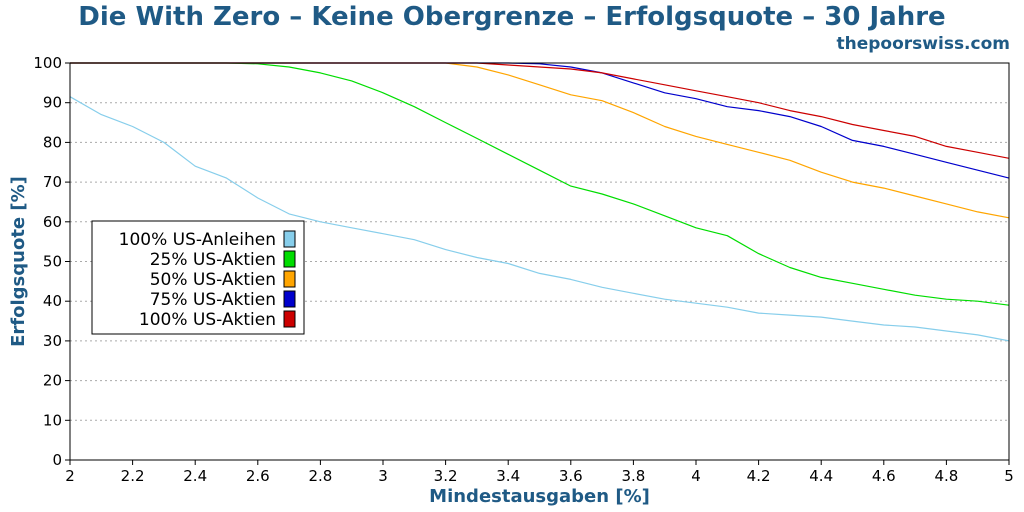  I want to click on y-axis-ticks: 0 10 20 30 40 50 60 70 80 90 100, so click(51, 261).